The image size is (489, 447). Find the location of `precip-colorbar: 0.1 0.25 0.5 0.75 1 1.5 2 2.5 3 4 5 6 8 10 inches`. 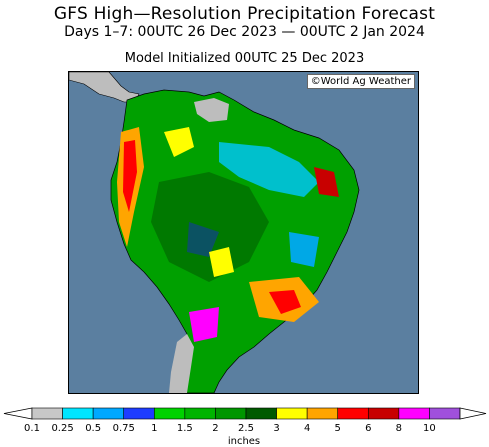

precip-colorbar: 0.1 0.25 0.5 0.75 1 1.5 2 2.5 3 4 5 6 8 10 inches is located at coordinates (245, 427).